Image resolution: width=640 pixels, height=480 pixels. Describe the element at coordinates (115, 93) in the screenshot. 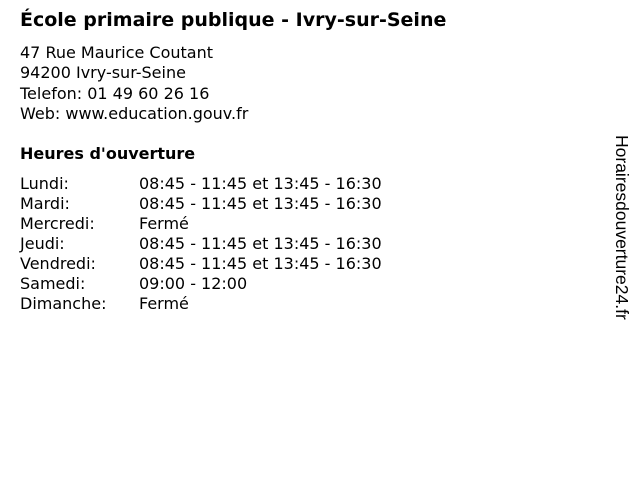

I see `phone: Telefon: 01 49 60 26 16` at that location.